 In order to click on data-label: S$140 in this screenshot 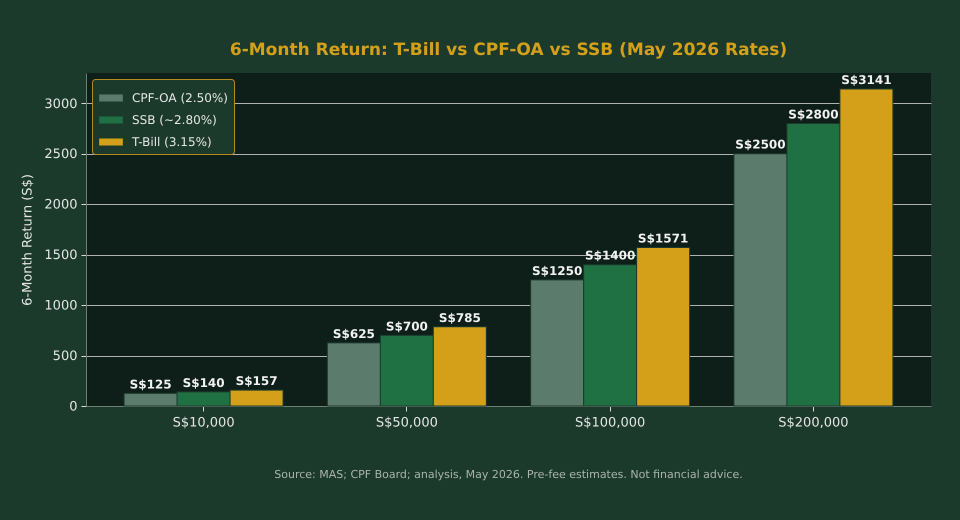, I will do `click(203, 383)`.